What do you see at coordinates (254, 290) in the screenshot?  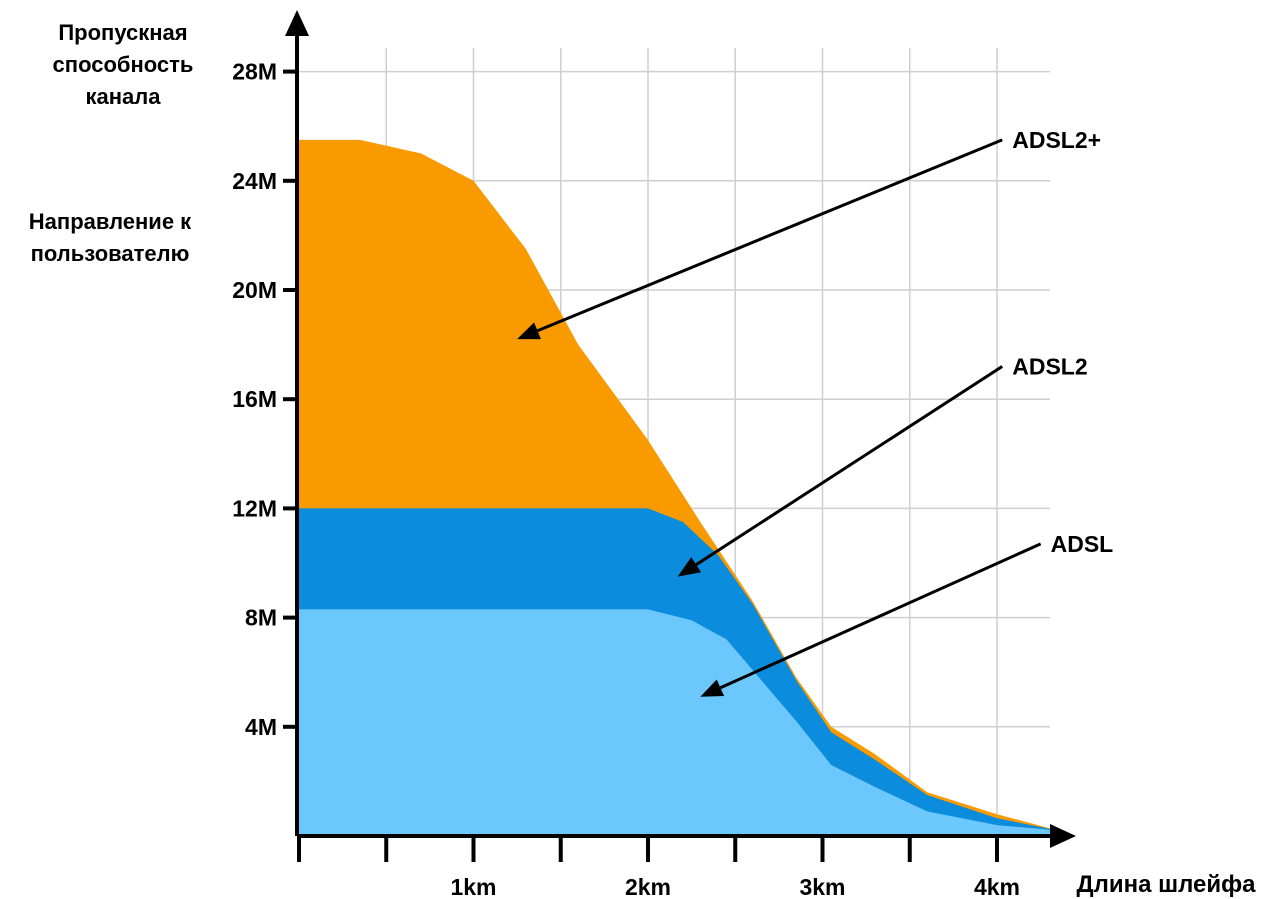 I see `y-tick-label: 20M` at bounding box center [254, 290].